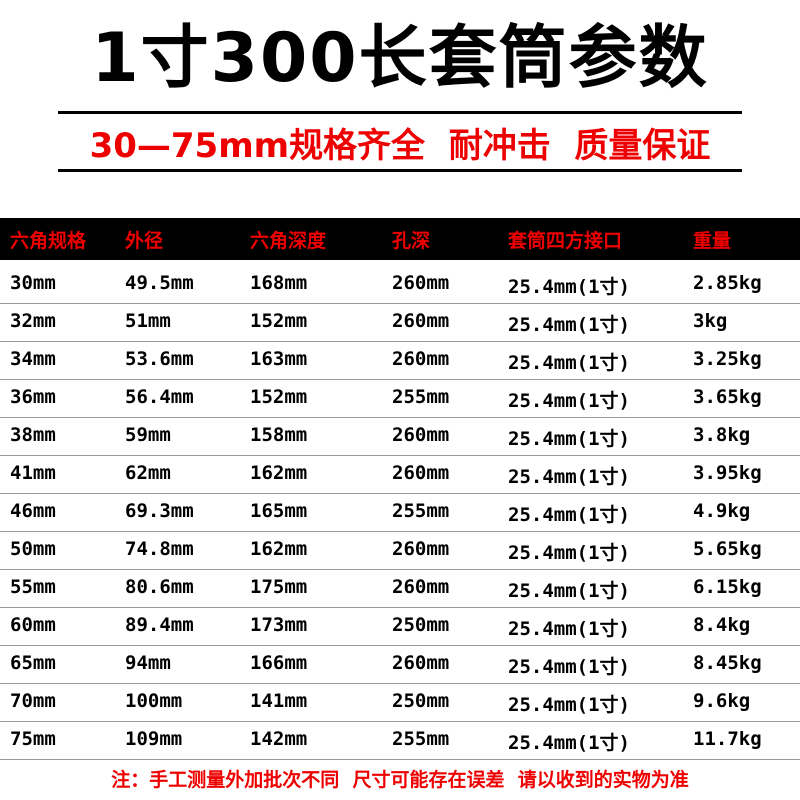 The image size is (800, 800). Describe the element at coordinates (159, 549) in the screenshot. I see `table-cell: 74.8mm` at that location.